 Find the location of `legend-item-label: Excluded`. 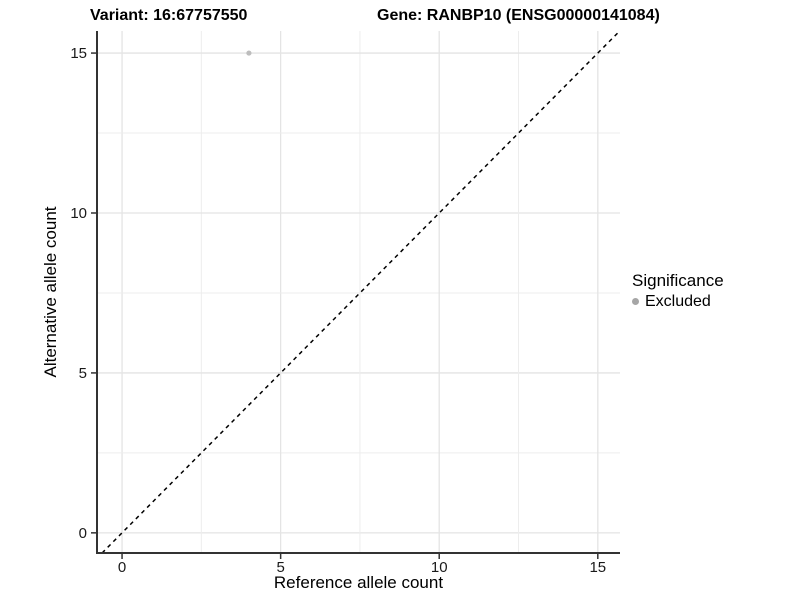

legend-item-label: Excluded is located at coordinates (678, 301).